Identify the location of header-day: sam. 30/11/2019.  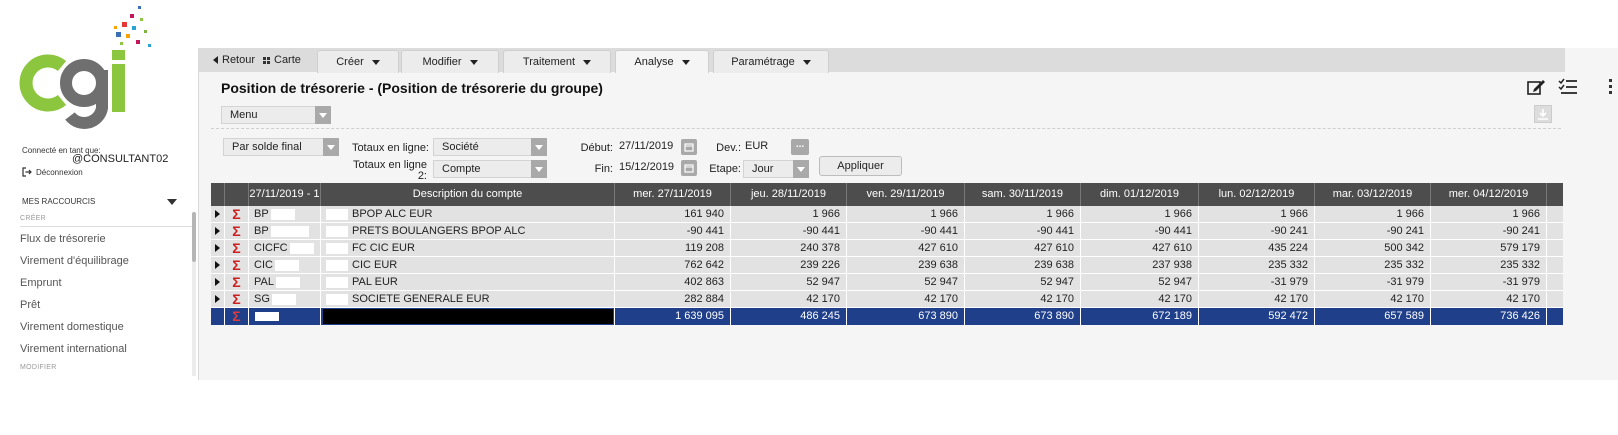
(1023, 194).